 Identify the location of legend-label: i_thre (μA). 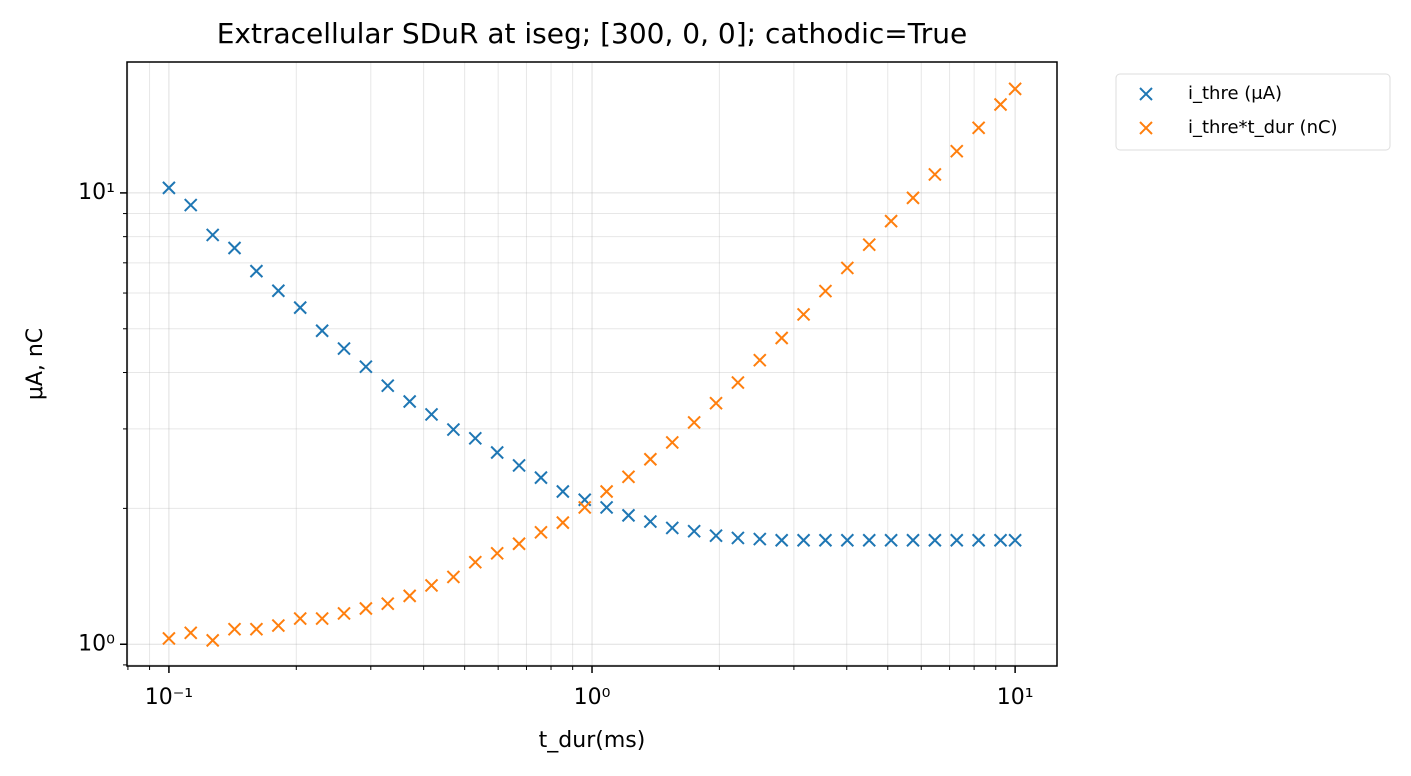
(1235, 93).